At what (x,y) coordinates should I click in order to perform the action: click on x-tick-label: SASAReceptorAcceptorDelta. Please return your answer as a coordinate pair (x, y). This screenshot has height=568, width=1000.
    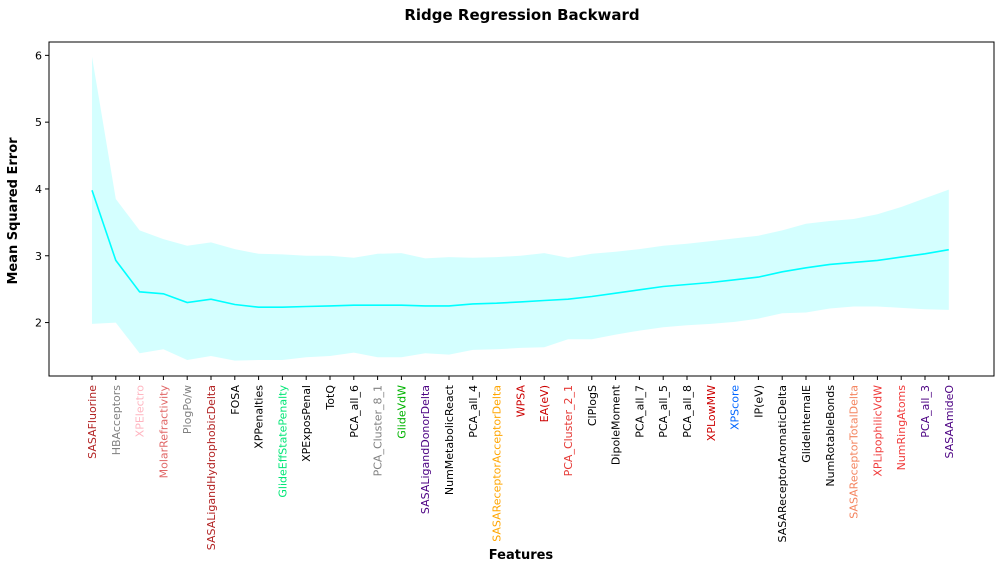
    Looking at the image, I should click on (497, 463).